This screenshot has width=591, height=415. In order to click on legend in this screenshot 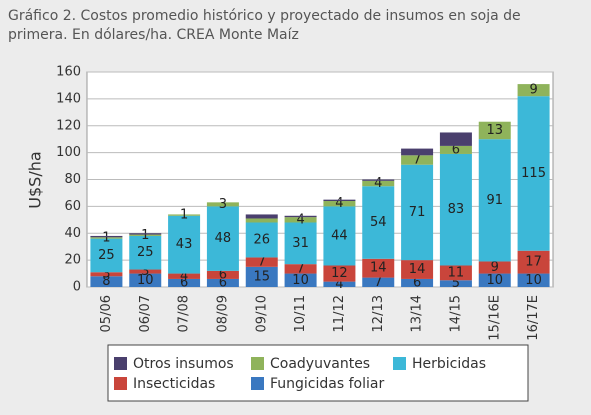, I will do `click(318, 373)`.